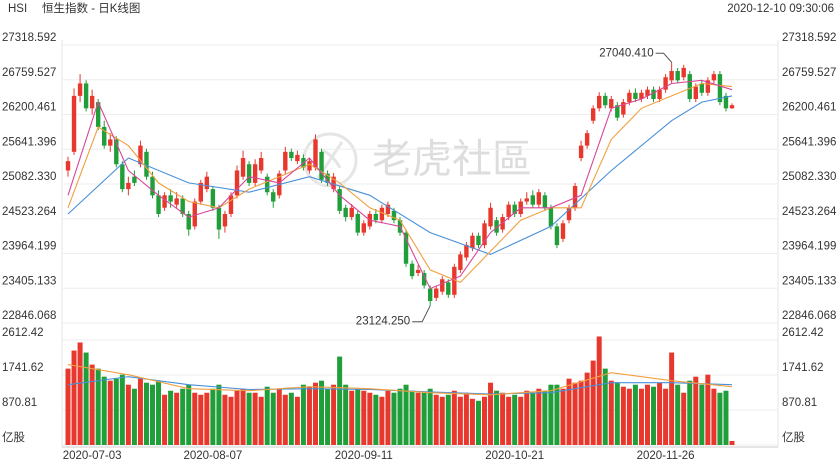  I want to click on annotation: 27040.410, so click(626, 53).